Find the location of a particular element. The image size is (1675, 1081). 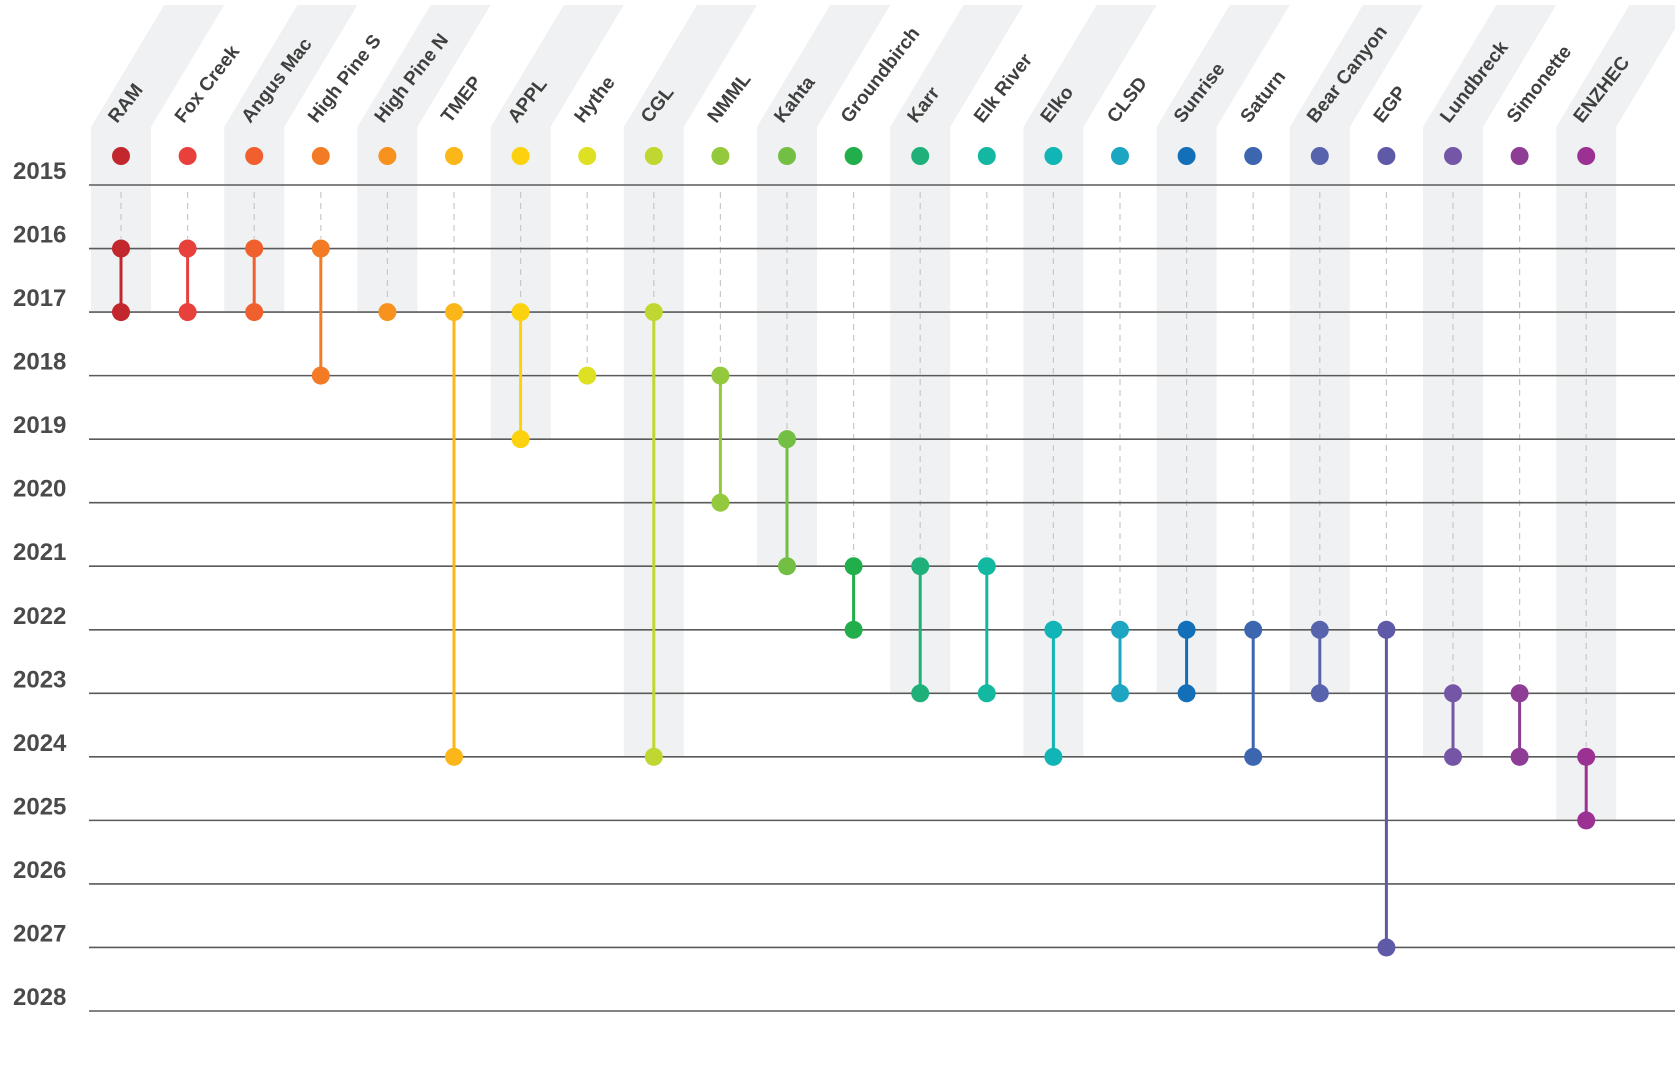

year-label: 2016 is located at coordinates (39, 235).